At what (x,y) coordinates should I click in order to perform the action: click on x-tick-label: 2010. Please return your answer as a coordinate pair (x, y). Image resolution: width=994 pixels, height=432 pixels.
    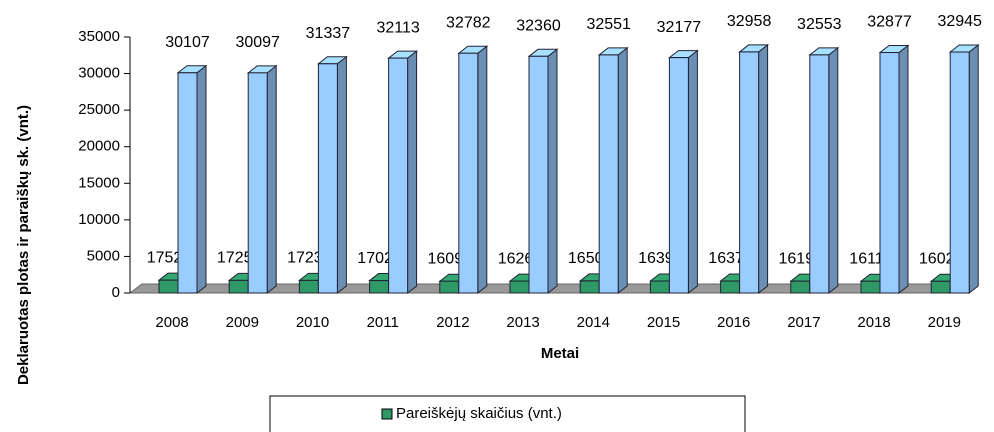
    Looking at the image, I should click on (312, 322).